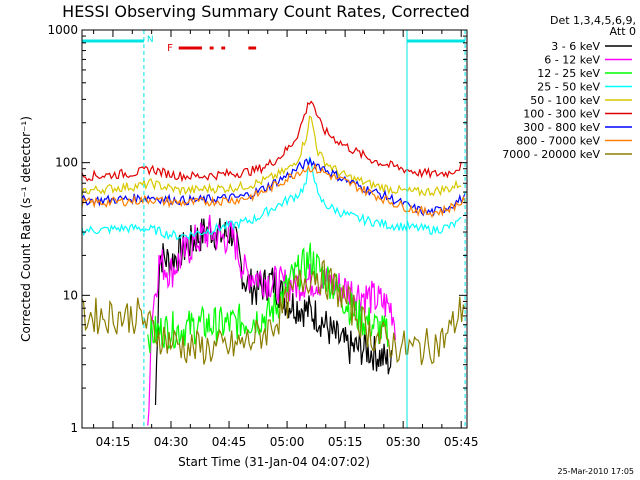 The height and width of the screenshot is (480, 640). What do you see at coordinates (229, 442) in the screenshot?
I see `x-tick-label: 04:45` at bounding box center [229, 442].